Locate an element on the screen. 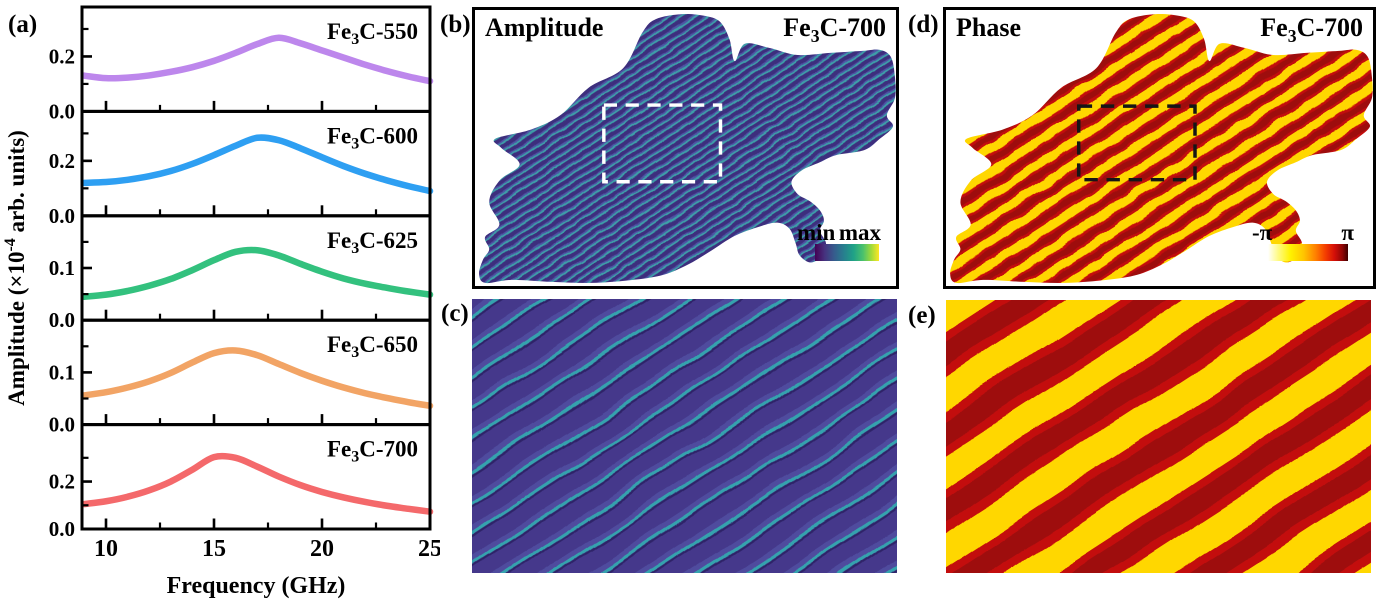  panel-e-phase-zoom is located at coordinates (1158, 436).